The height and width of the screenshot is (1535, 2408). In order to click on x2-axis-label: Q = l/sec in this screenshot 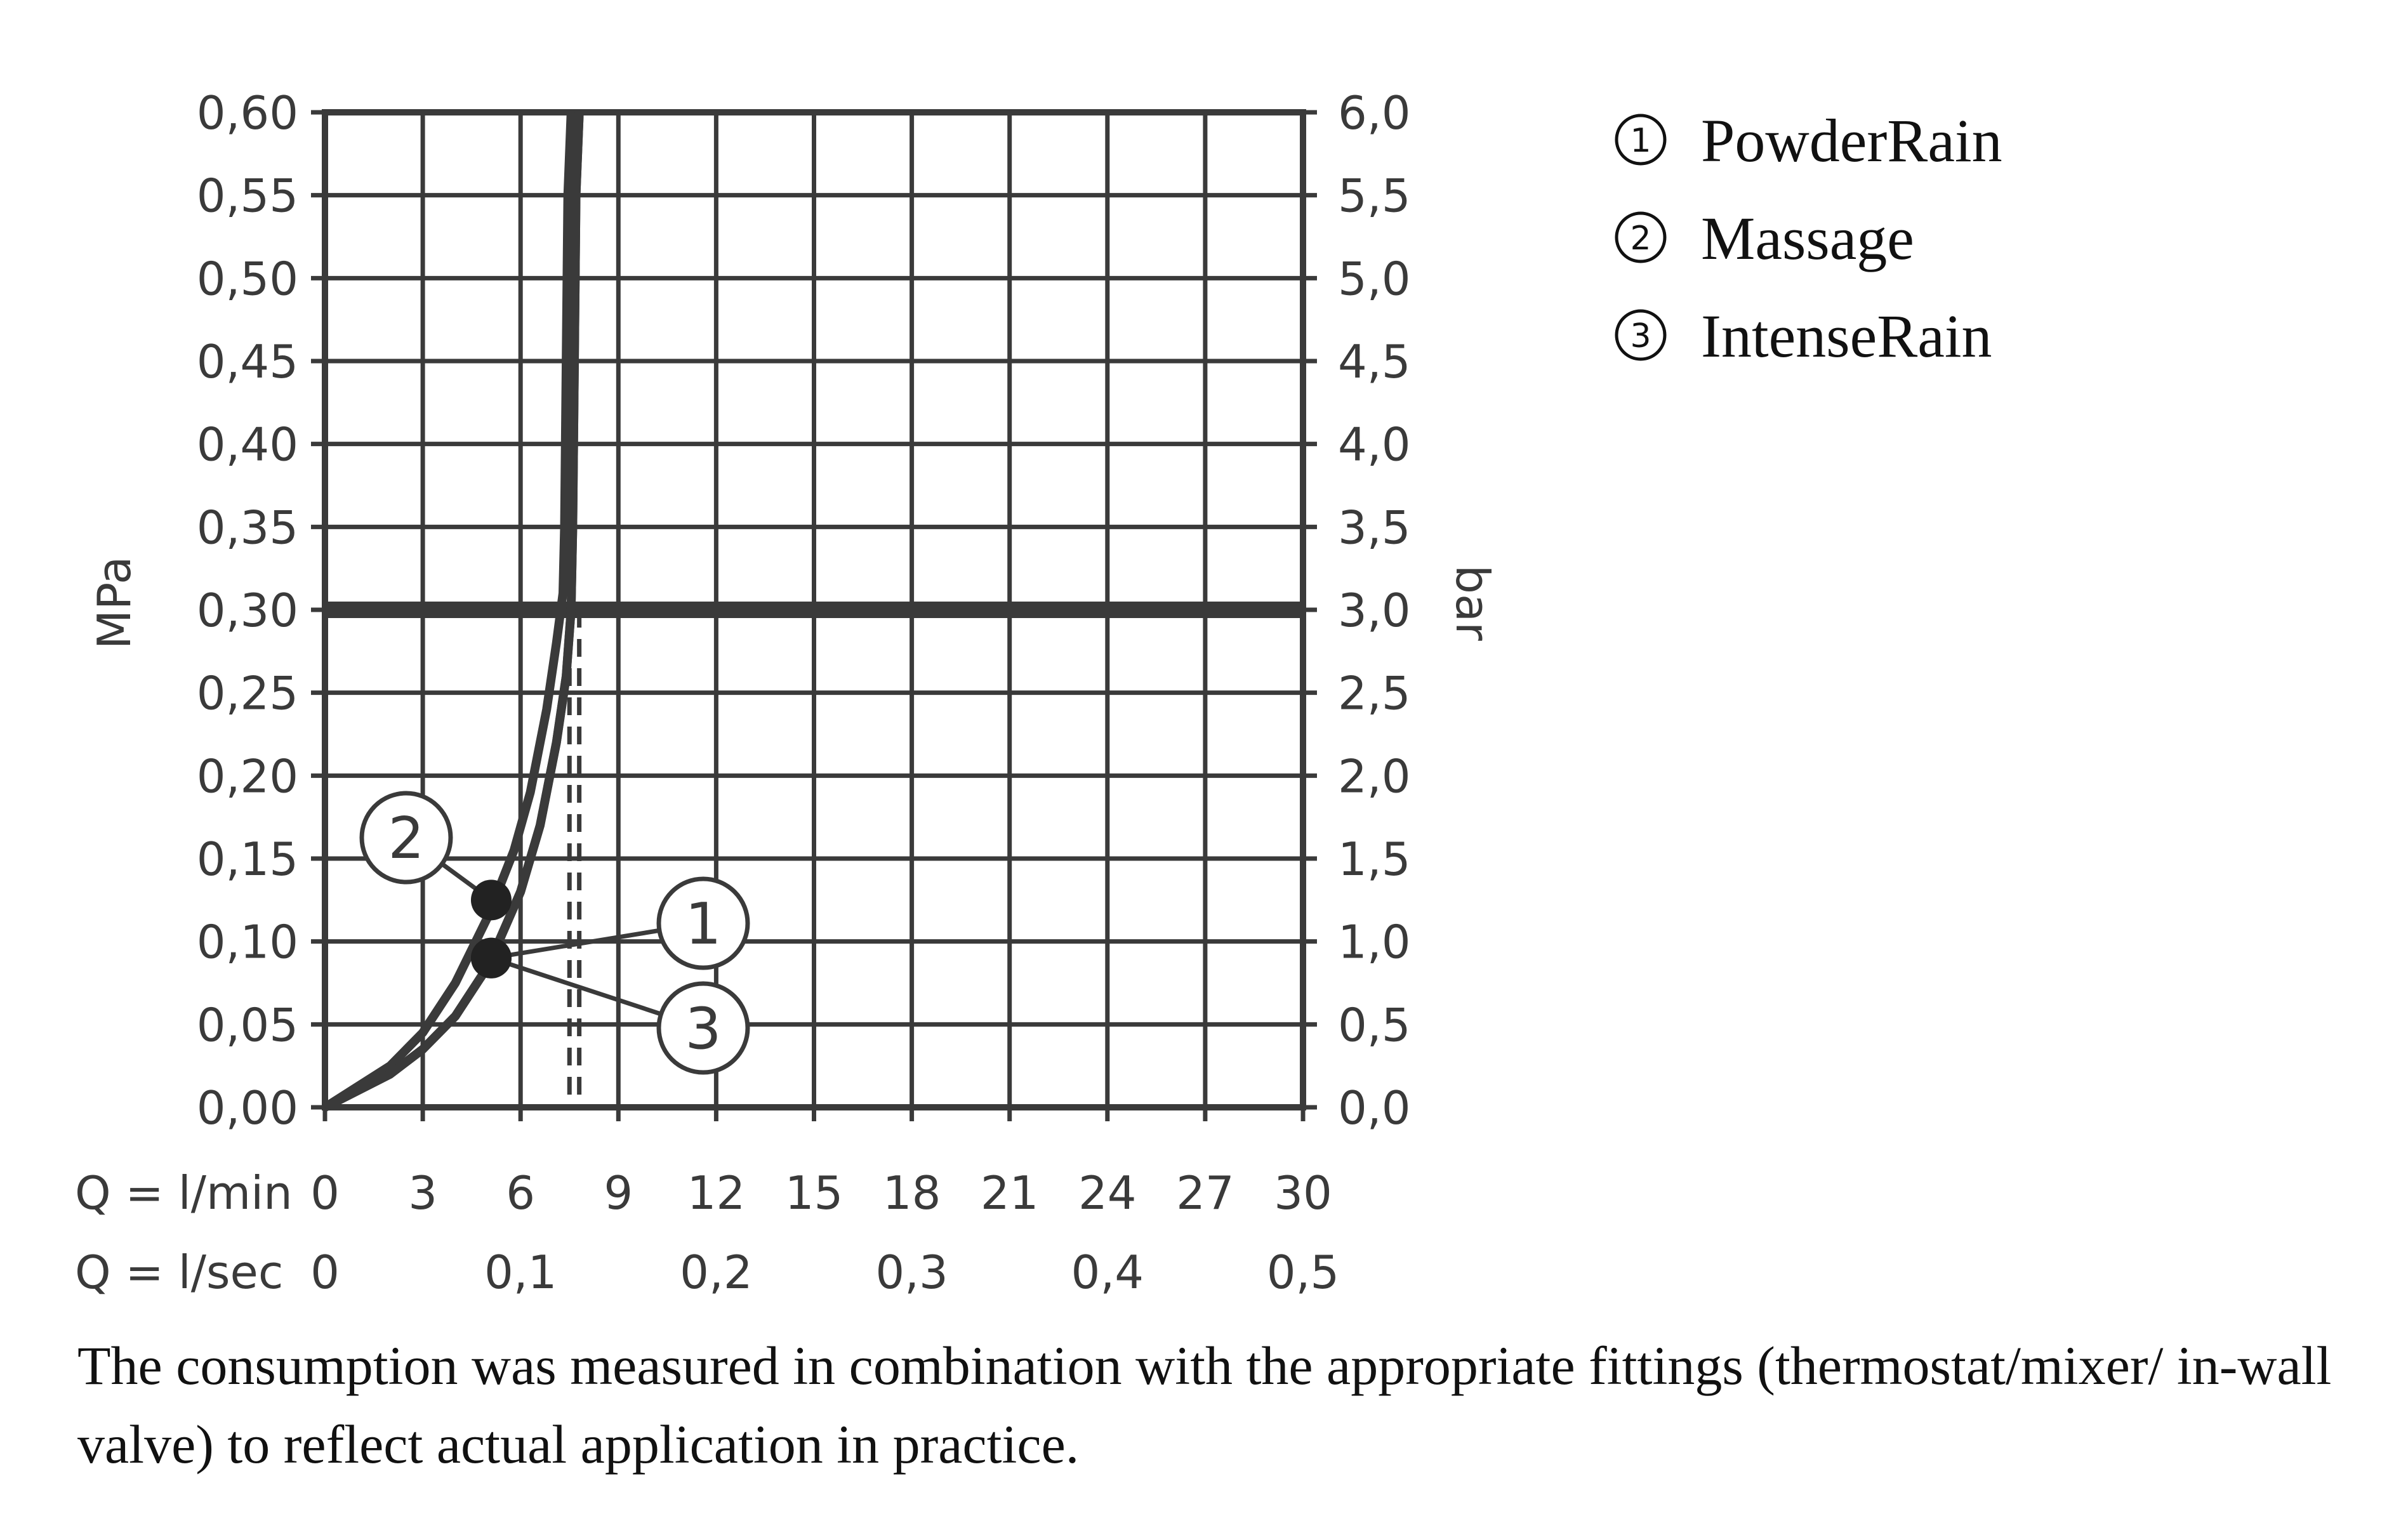, I will do `click(179, 1272)`.